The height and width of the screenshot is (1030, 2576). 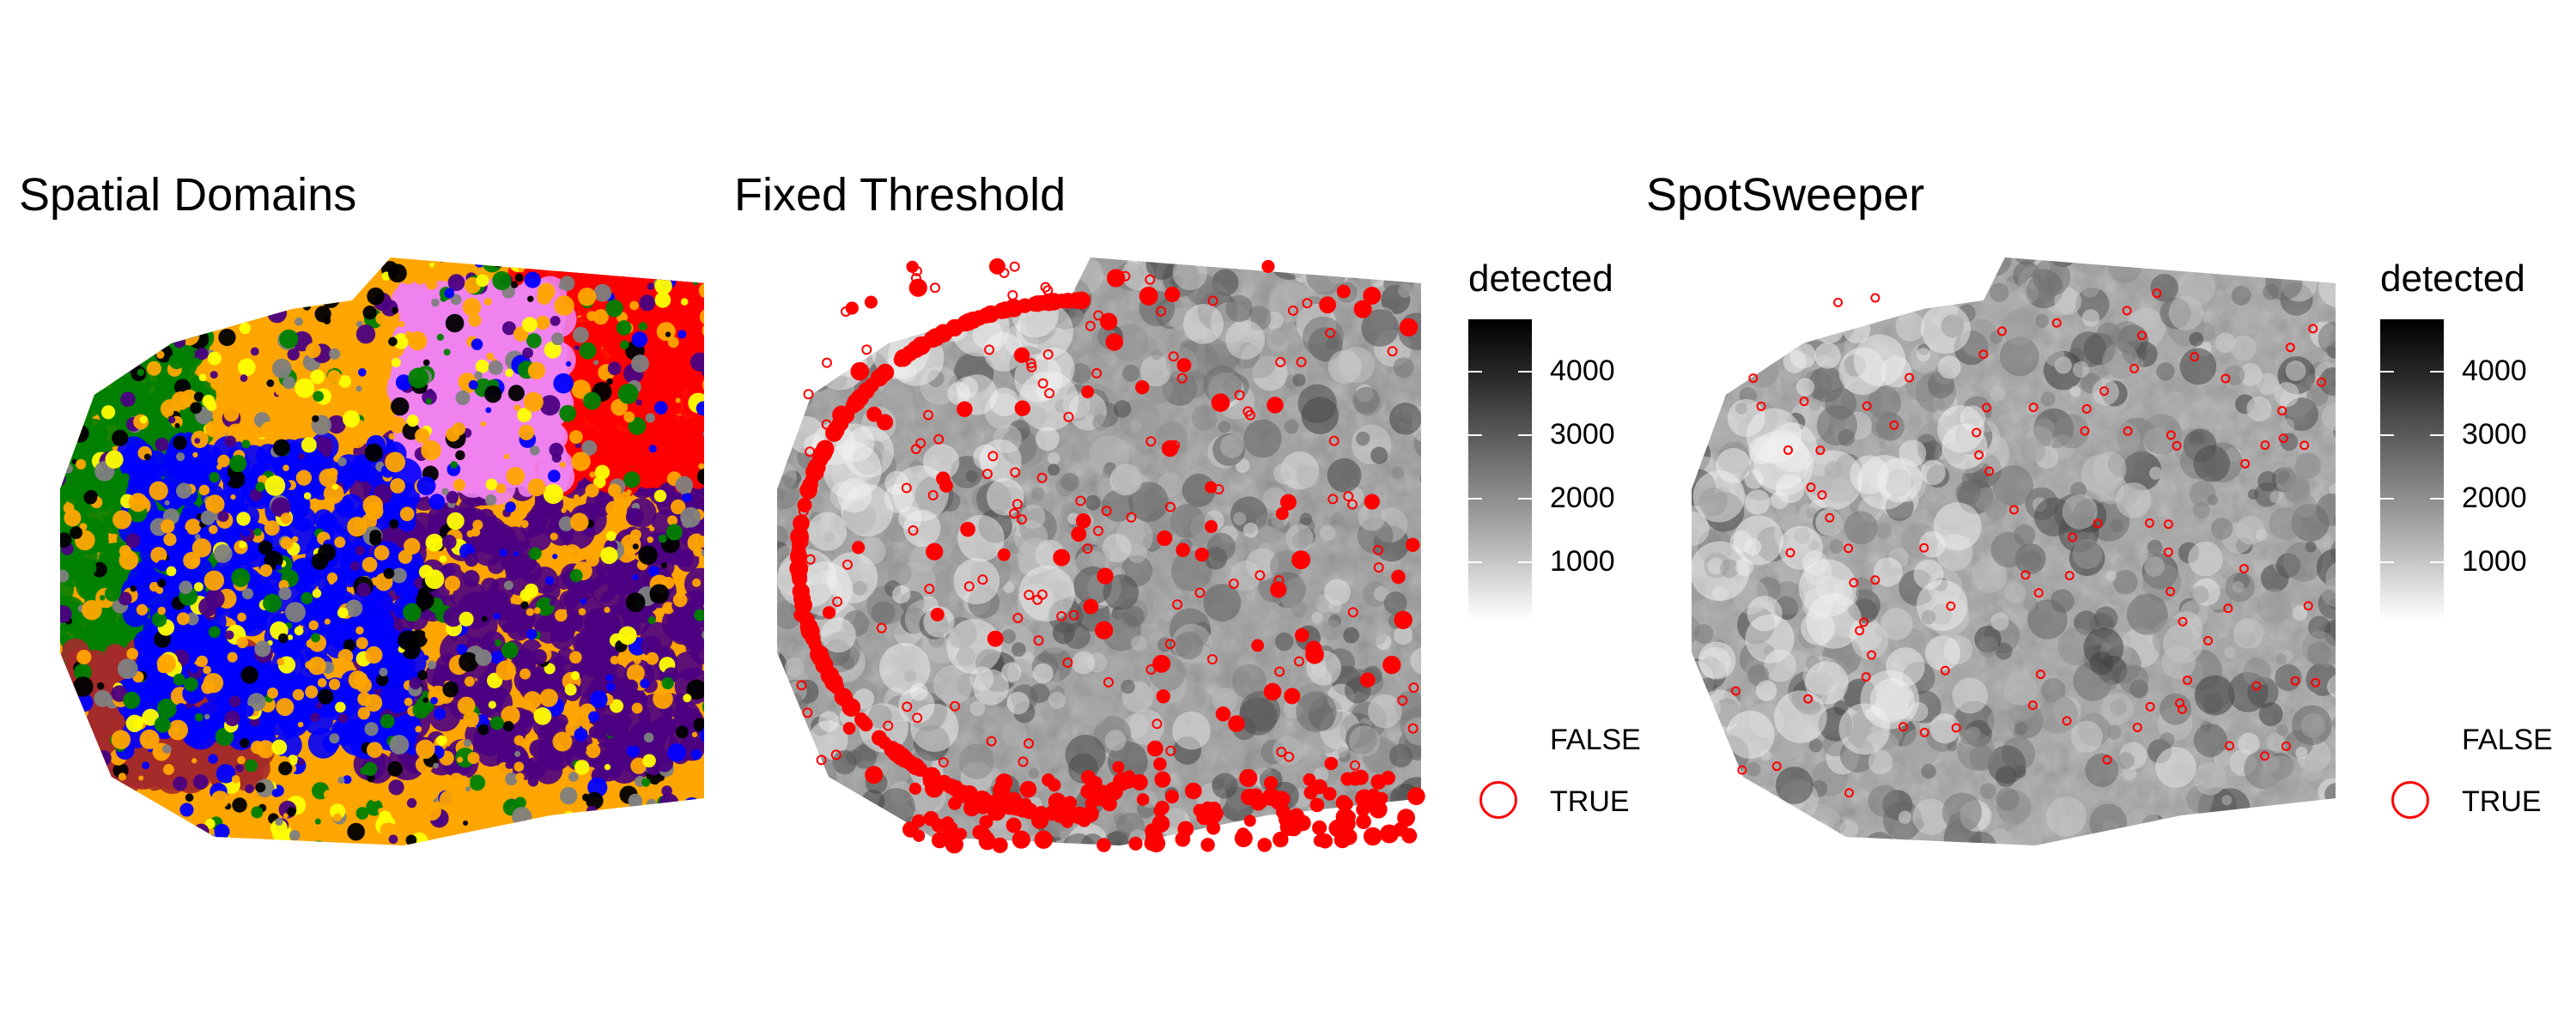 I want to click on panel-title-spotsweeper: SpotSweeper, so click(x=1785, y=195).